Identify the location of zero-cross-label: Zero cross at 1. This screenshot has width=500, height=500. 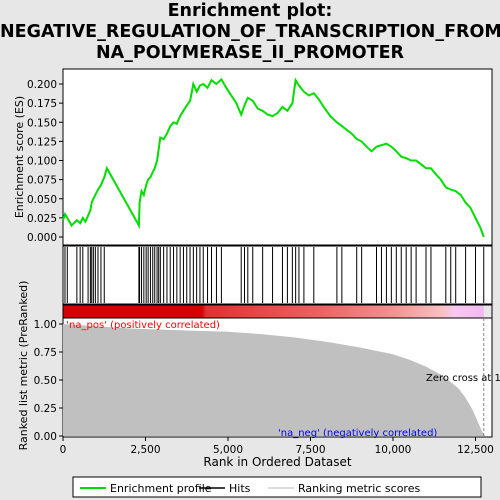
(463, 378).